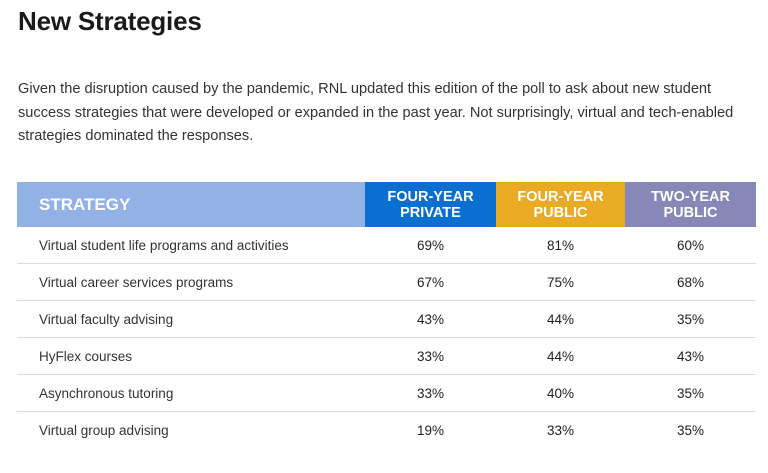 Image resolution: width=768 pixels, height=473 pixels. What do you see at coordinates (560, 204) in the screenshot?
I see `header-four-year-public: FOUR-YEAR PUBLIC` at bounding box center [560, 204].